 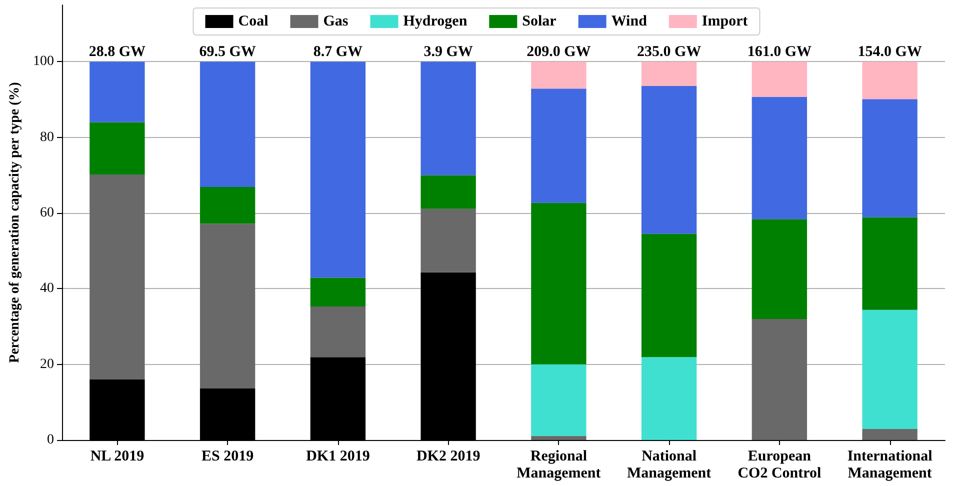 What do you see at coordinates (117, 456) in the screenshot?
I see `x-tick-label: NL 2019` at bounding box center [117, 456].